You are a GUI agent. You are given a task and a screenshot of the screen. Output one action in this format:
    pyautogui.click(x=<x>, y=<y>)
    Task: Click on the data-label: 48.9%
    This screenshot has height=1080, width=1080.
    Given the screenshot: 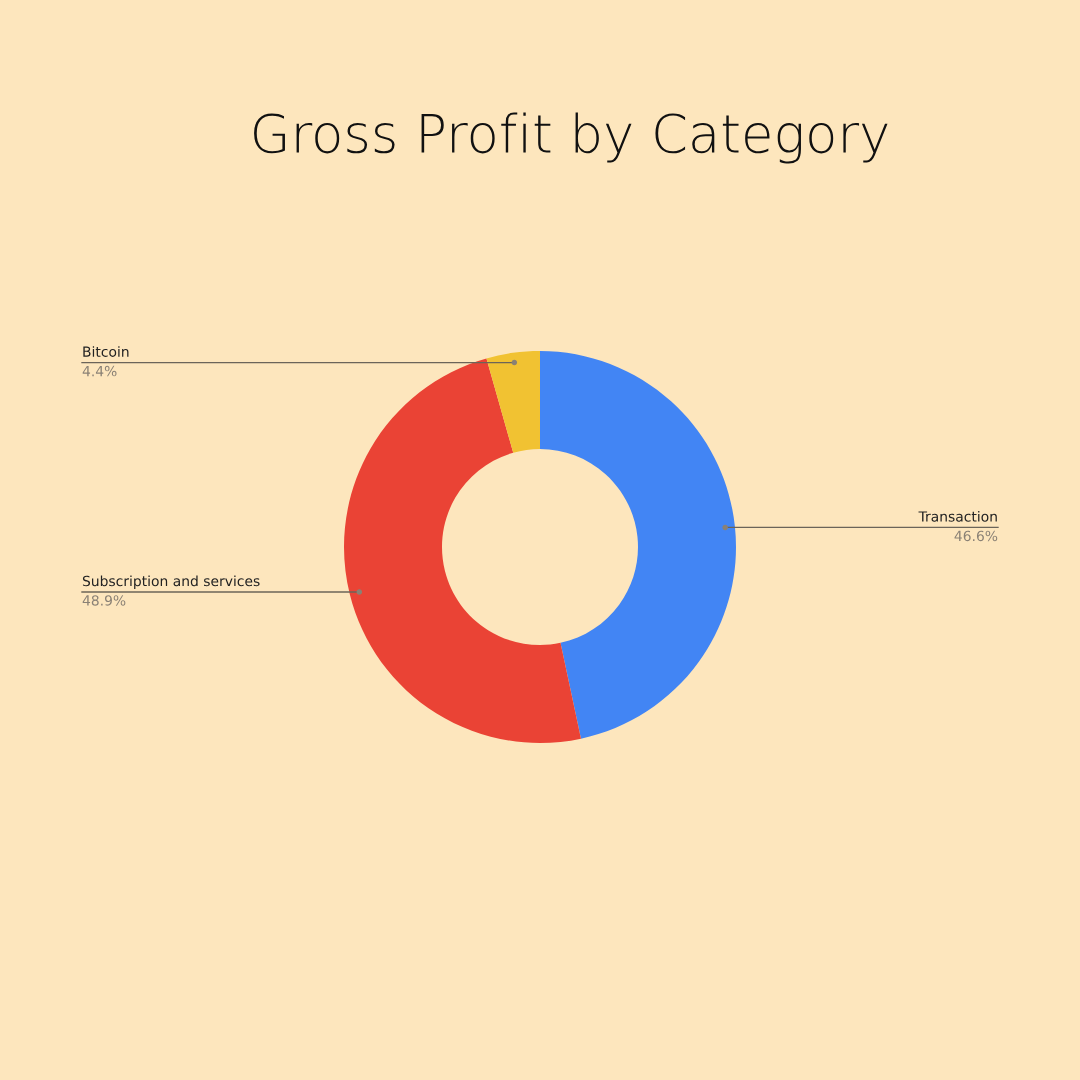 What is the action you would take?
    pyautogui.click(x=104, y=600)
    